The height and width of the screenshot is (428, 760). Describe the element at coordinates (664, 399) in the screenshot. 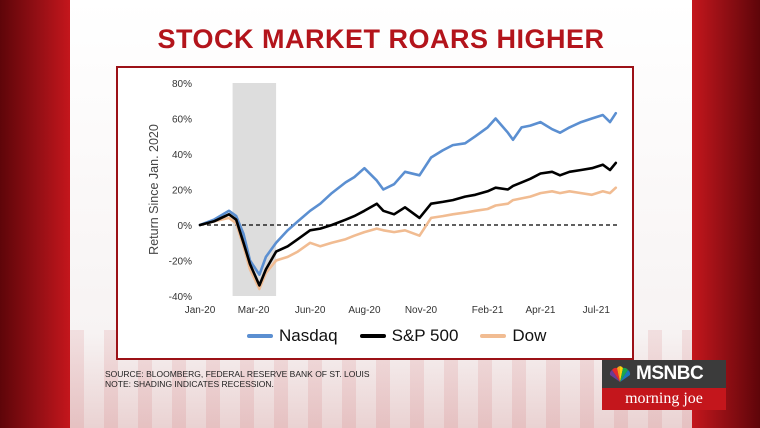

I see `show-name: morning joe` at that location.